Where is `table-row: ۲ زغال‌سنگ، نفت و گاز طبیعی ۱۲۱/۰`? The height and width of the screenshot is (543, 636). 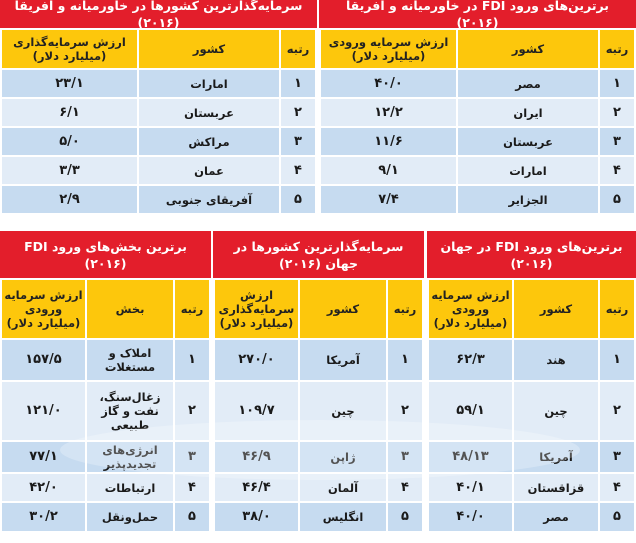 table-row: ۲ زغال‌سنگ، نفت و گاز طبیعی ۱۲۱/۰ is located at coordinates (105, 411).